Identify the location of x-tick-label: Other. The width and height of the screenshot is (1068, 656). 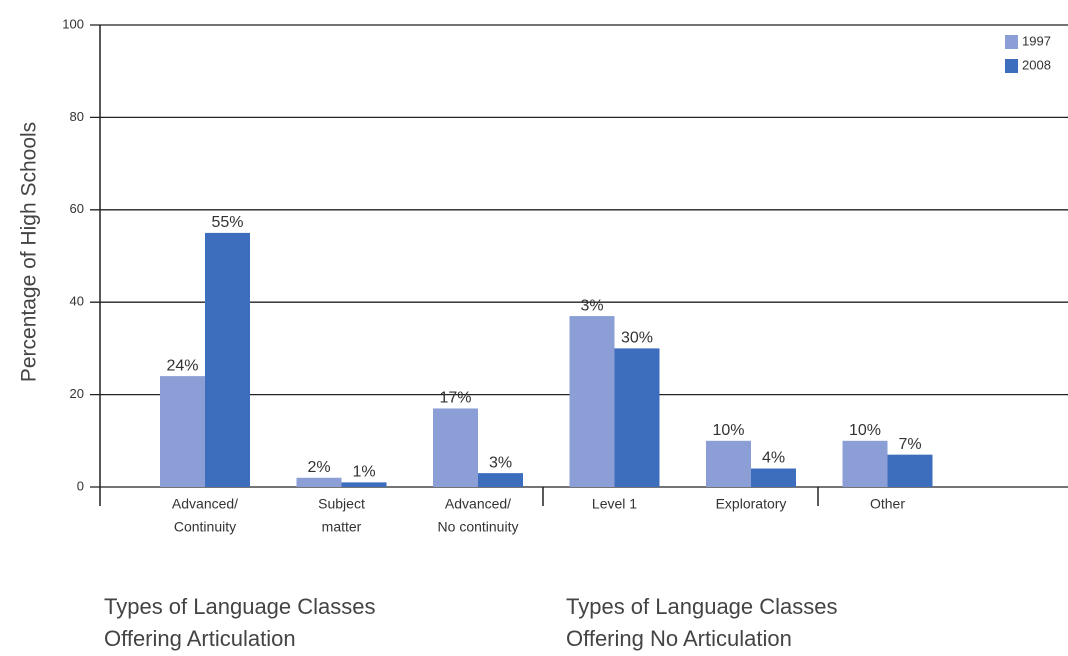
(887, 504).